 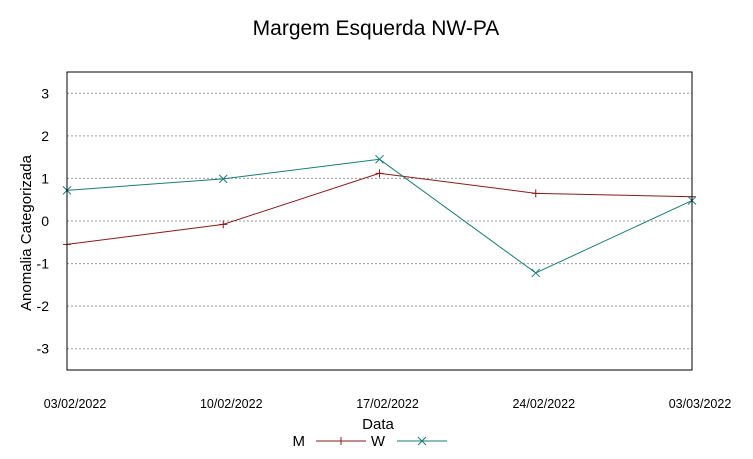 What do you see at coordinates (329, 441) in the screenshot?
I see `legend-item-m: M` at bounding box center [329, 441].